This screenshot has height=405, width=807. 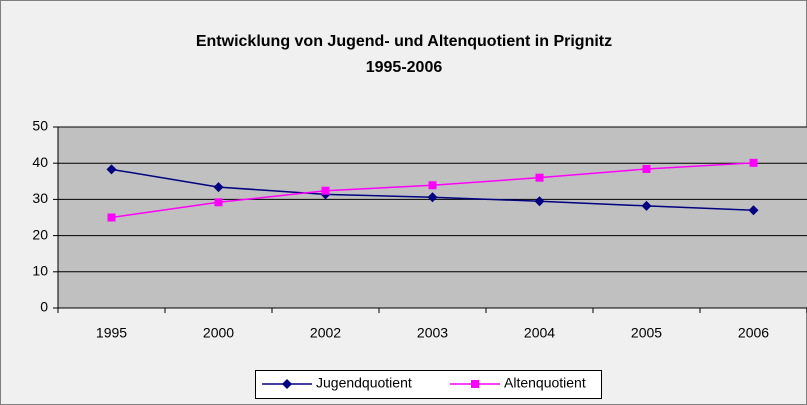 What do you see at coordinates (325, 333) in the screenshot?
I see `x-tick-label: 2002` at bounding box center [325, 333].